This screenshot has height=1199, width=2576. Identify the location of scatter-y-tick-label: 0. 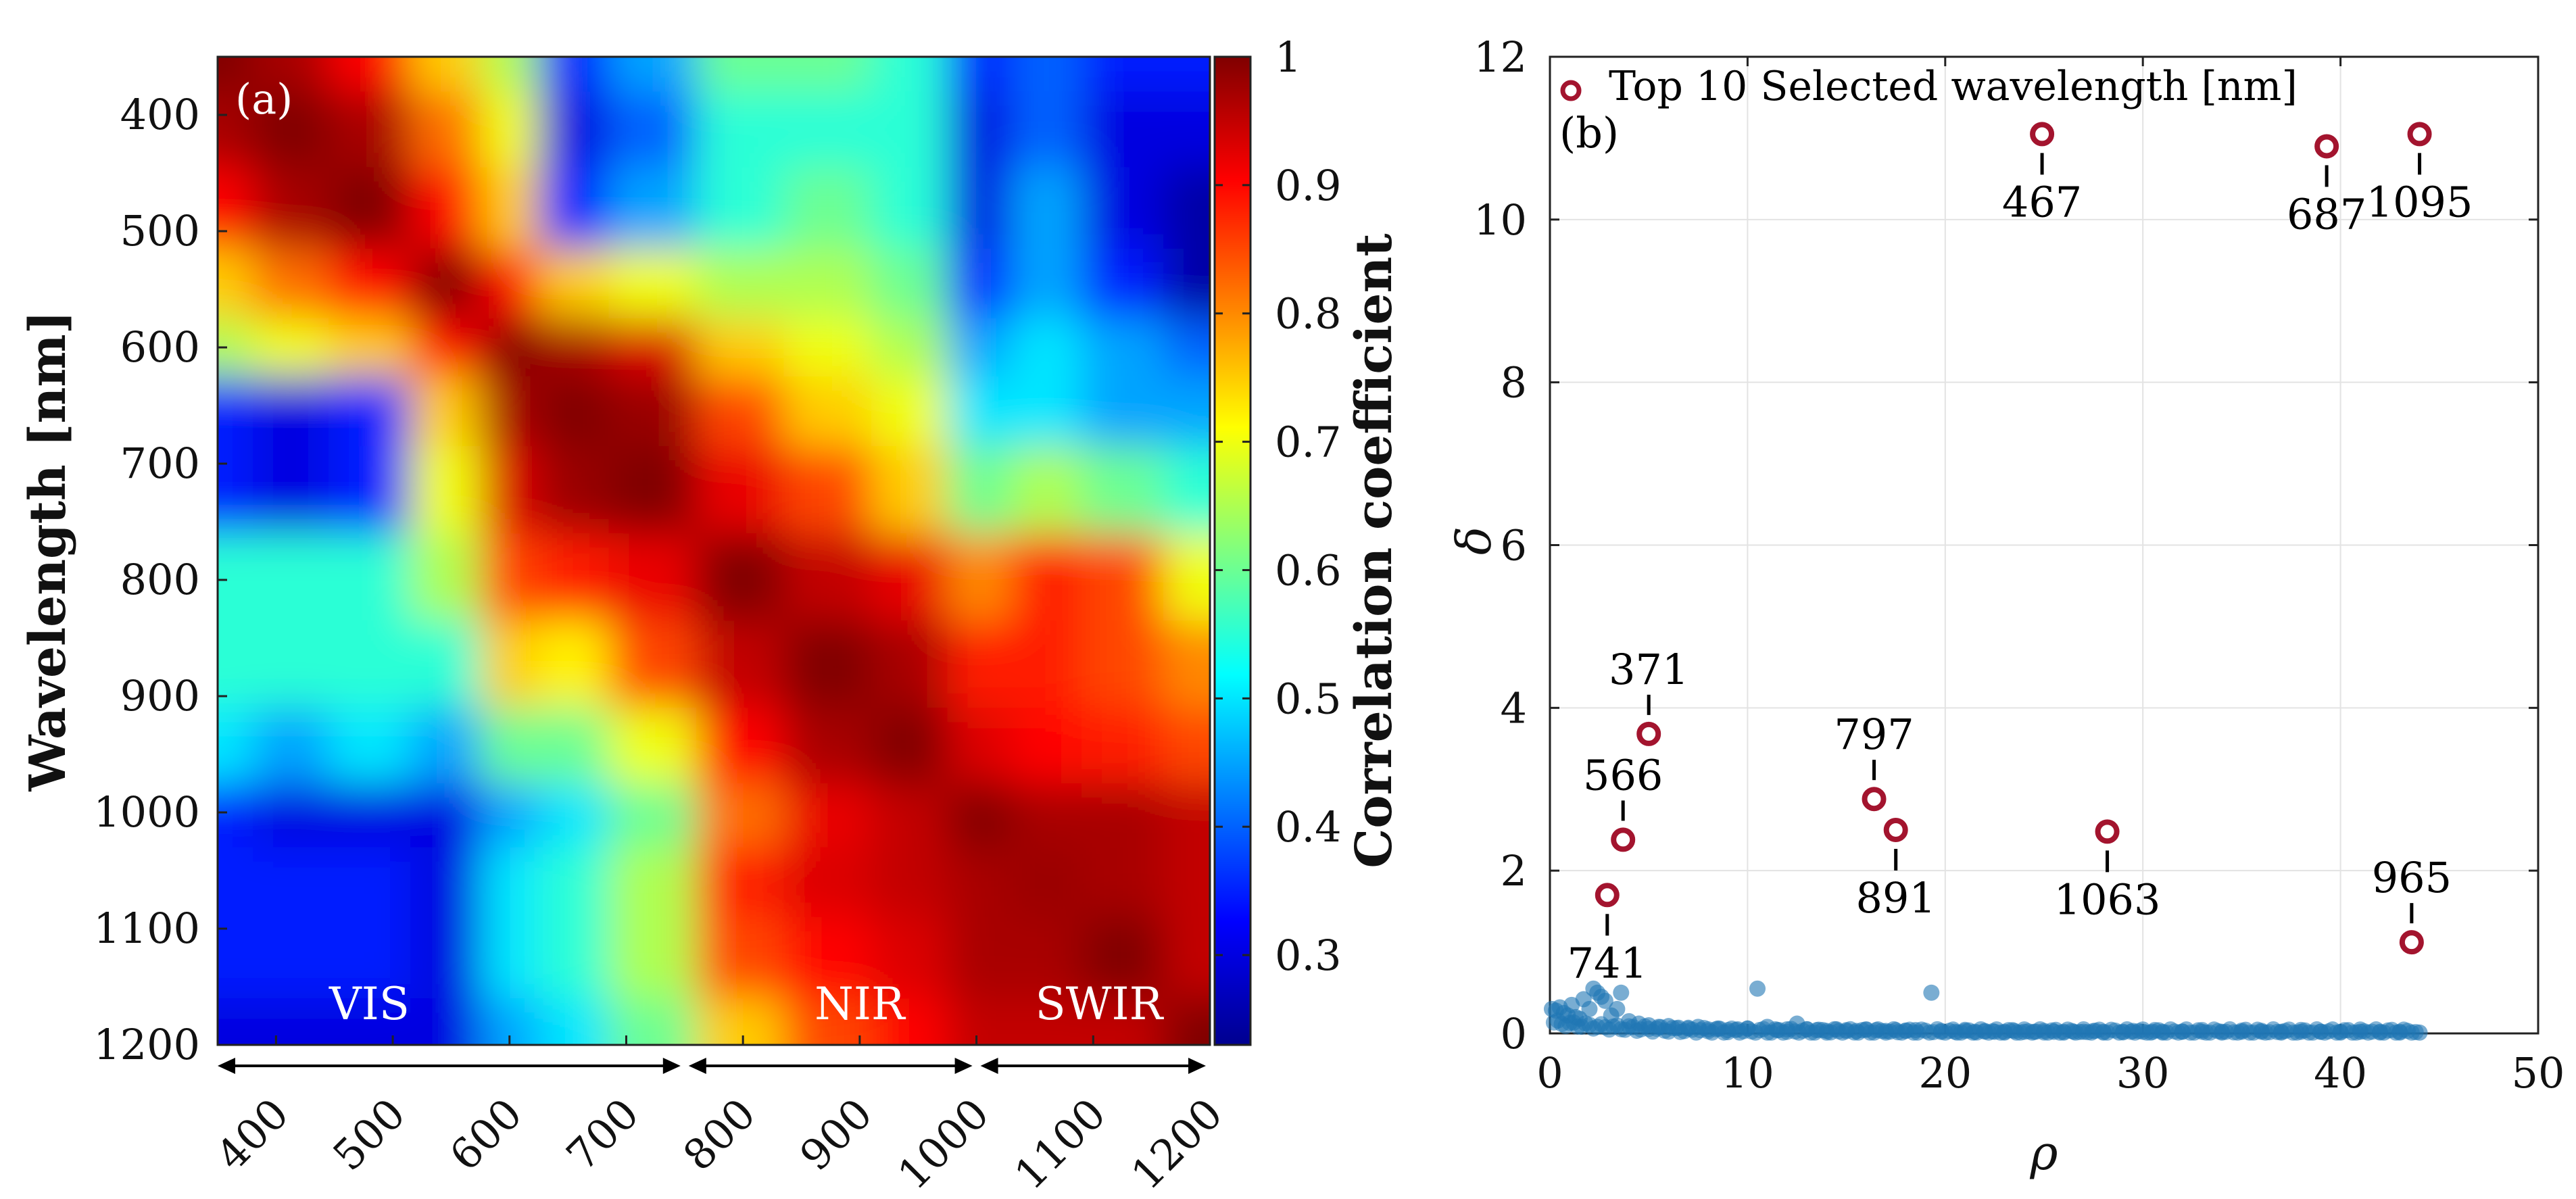
(1514, 1033).